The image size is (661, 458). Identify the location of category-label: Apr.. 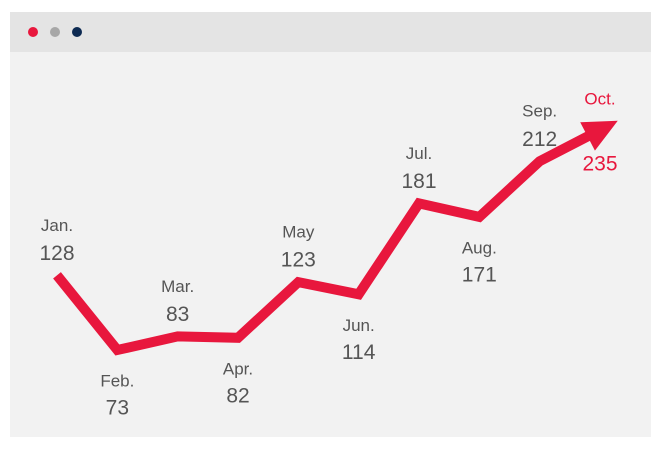
(238, 368).